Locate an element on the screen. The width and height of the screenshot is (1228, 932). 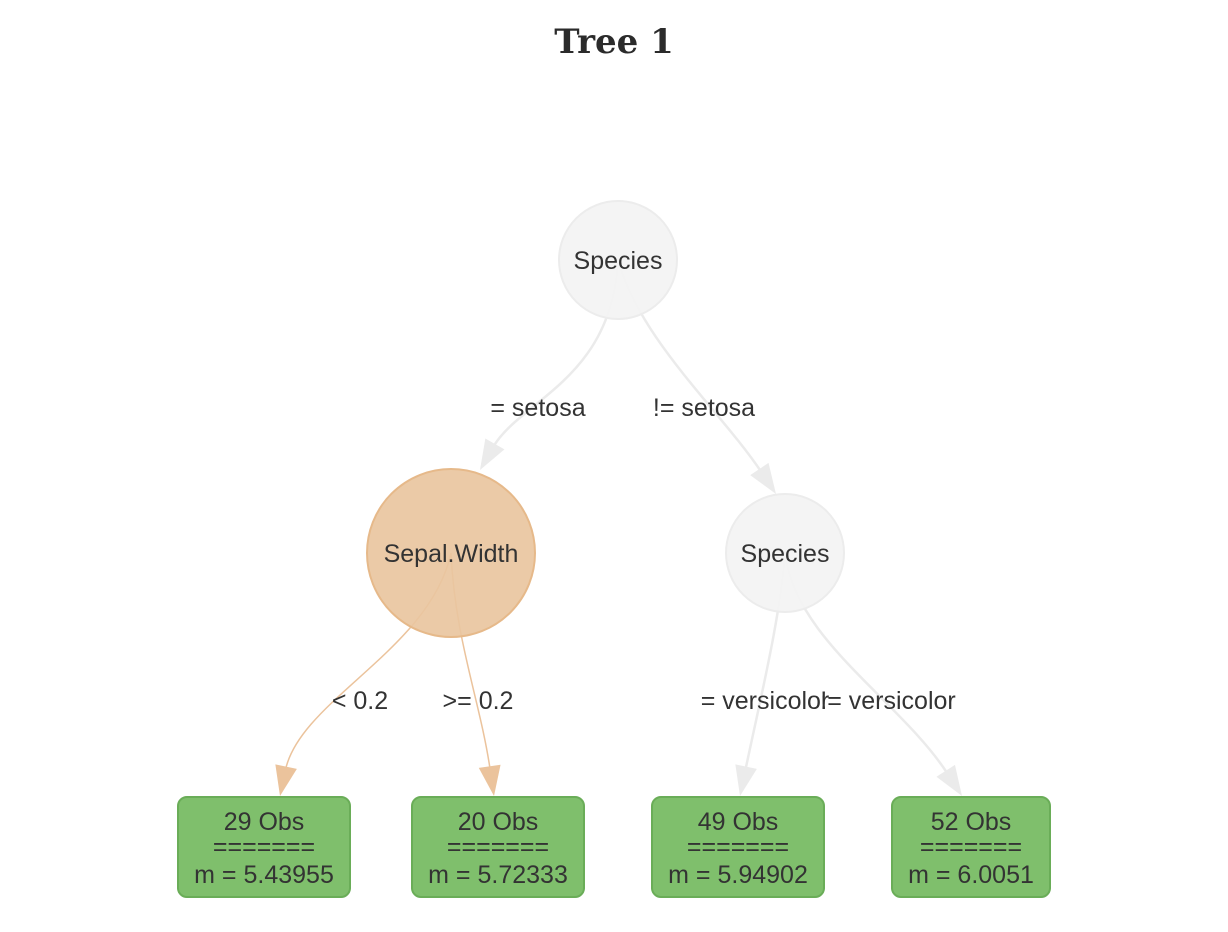
leaf-node-leaf4 is located at coordinates (971, 847).